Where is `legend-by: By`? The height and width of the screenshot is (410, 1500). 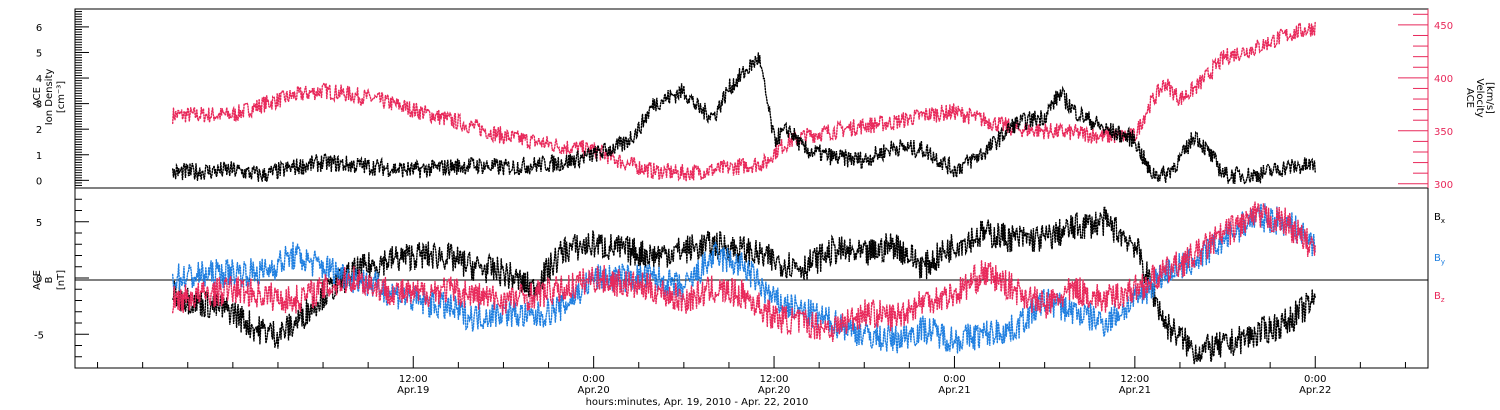 legend-by: By is located at coordinates (1439, 259).